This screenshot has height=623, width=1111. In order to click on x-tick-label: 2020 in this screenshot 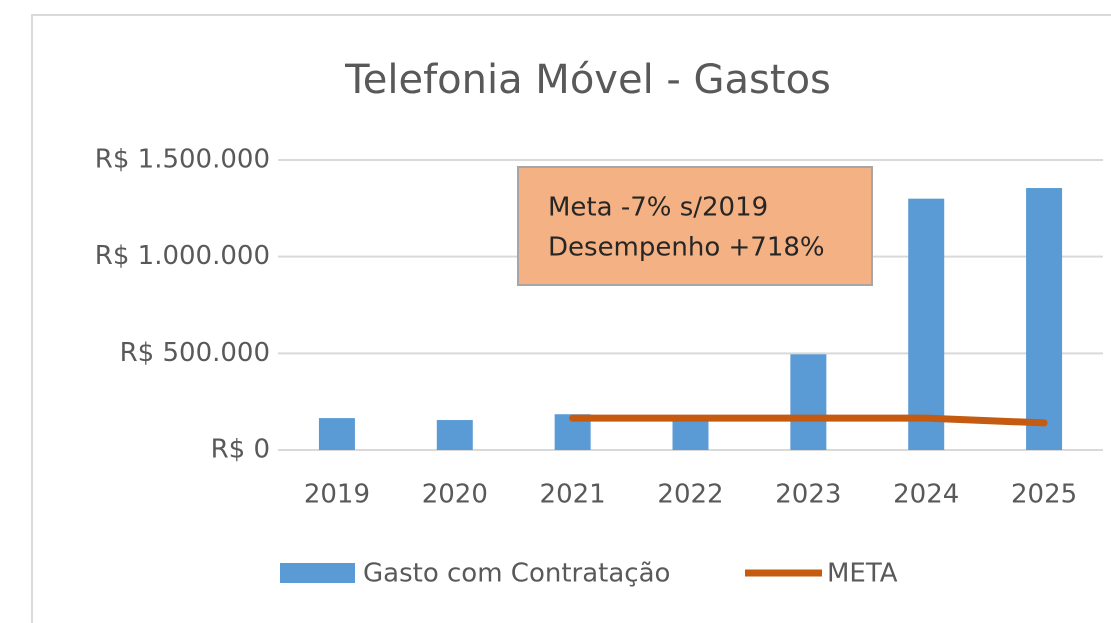, I will do `click(455, 495)`.